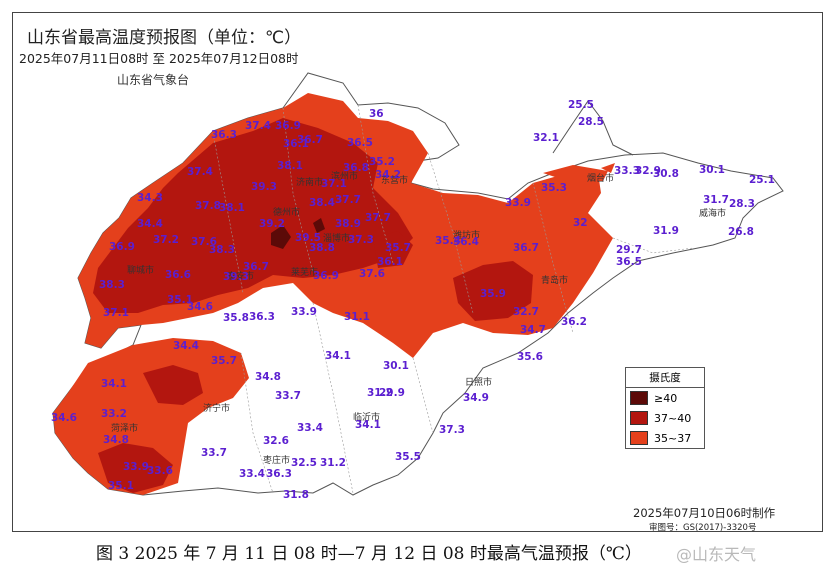 The width and height of the screenshot is (837, 573). Describe the element at coordinates (712, 213) in the screenshot. I see `city-label: 威海市` at that location.